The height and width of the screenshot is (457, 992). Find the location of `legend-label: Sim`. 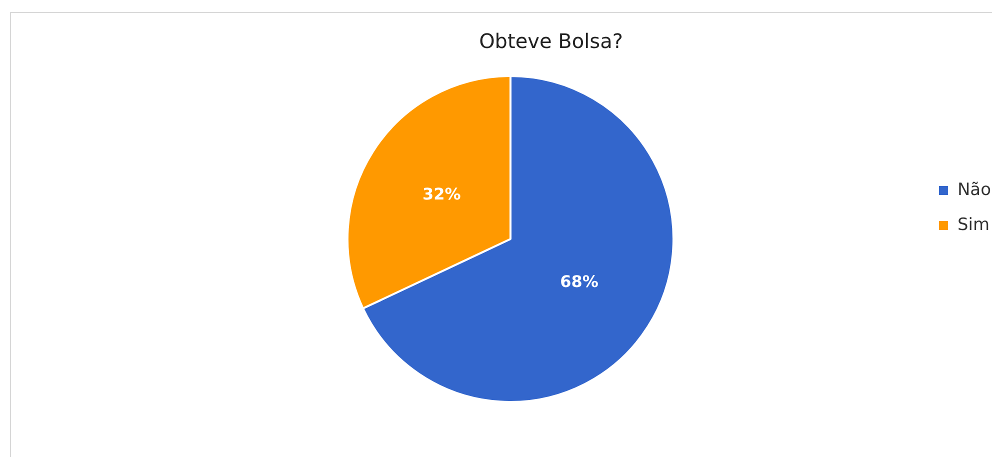

legend-label: Sim is located at coordinates (973, 224).